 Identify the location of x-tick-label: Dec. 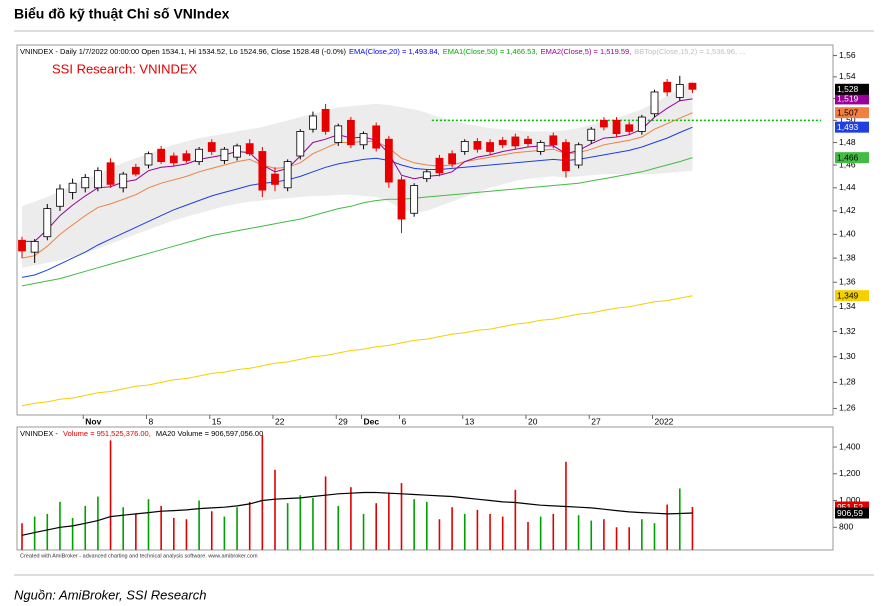
(372, 421).